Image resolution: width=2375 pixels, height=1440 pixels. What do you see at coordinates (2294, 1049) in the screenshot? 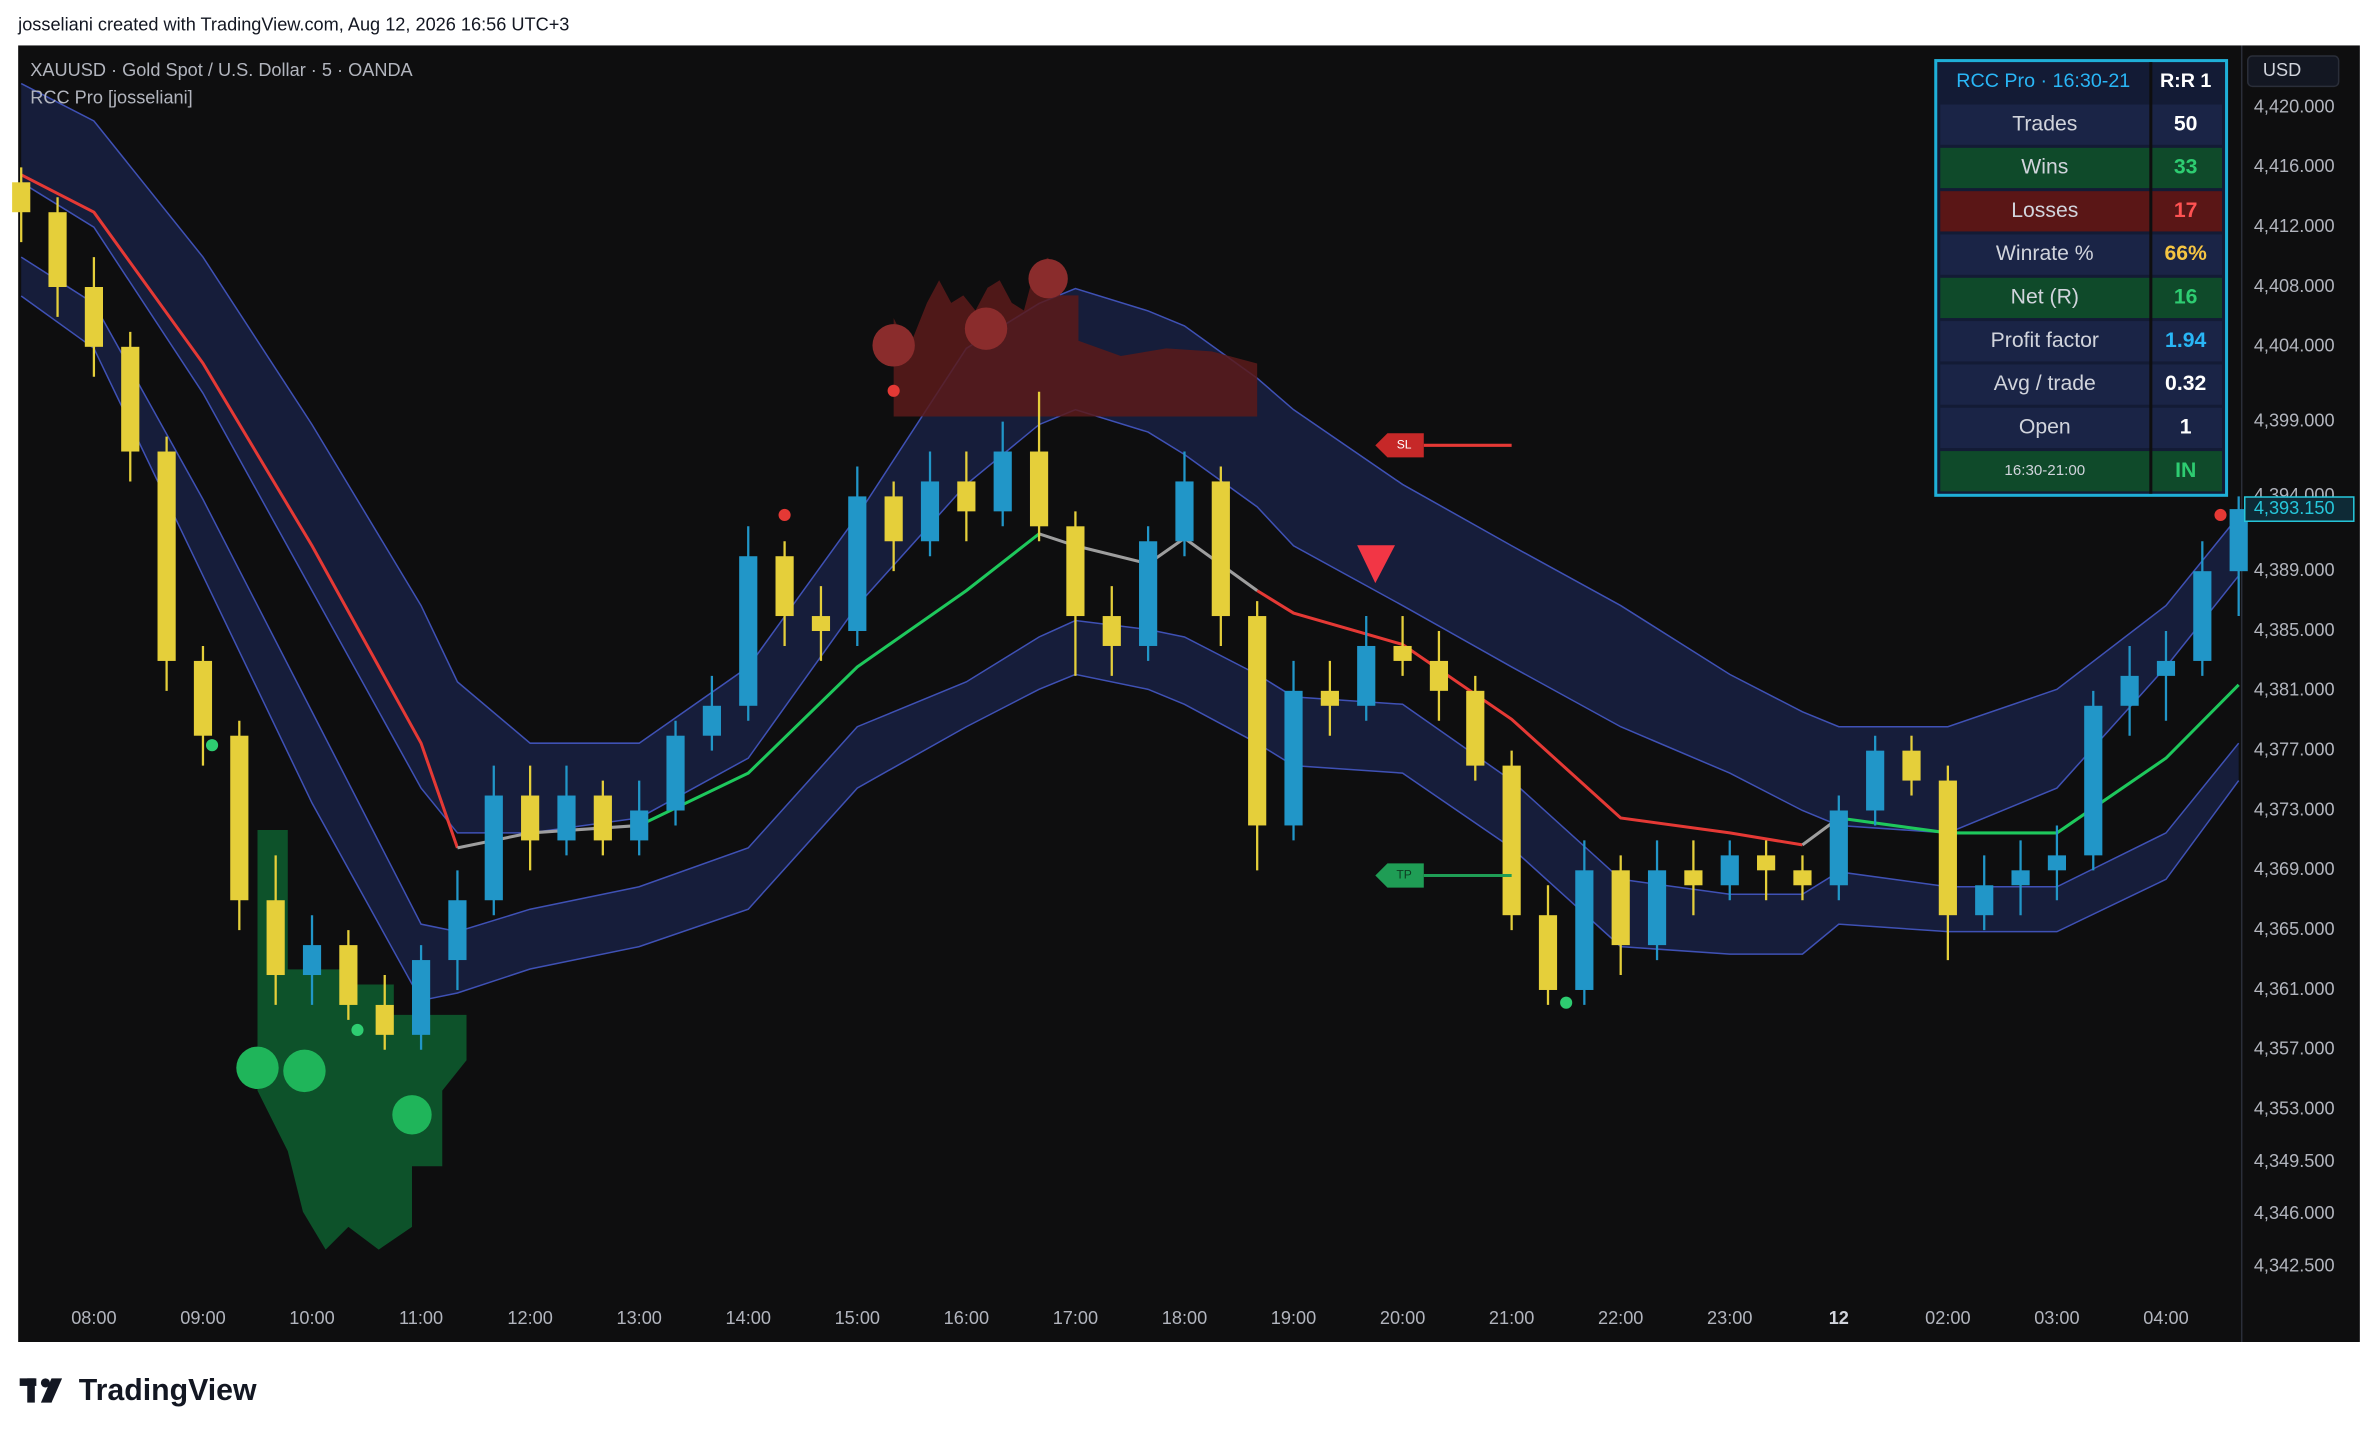
I see `y-tick-label: 4,357.000` at bounding box center [2294, 1049].